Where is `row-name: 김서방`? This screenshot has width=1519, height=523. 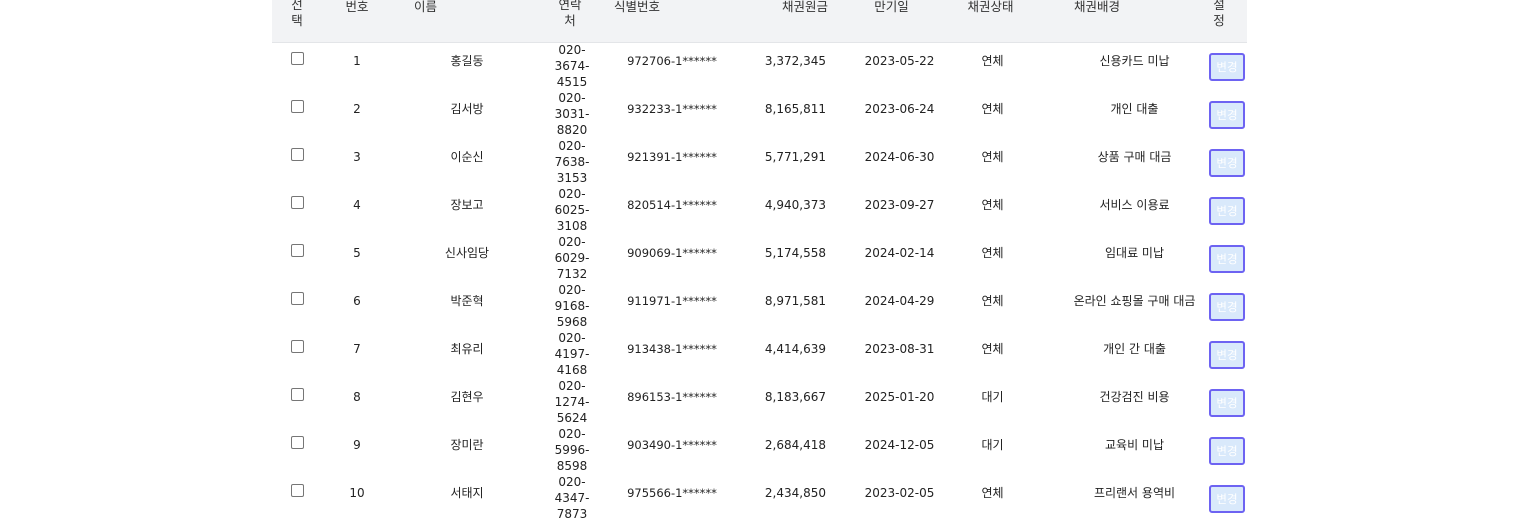 row-name: 김서방 is located at coordinates (467, 108).